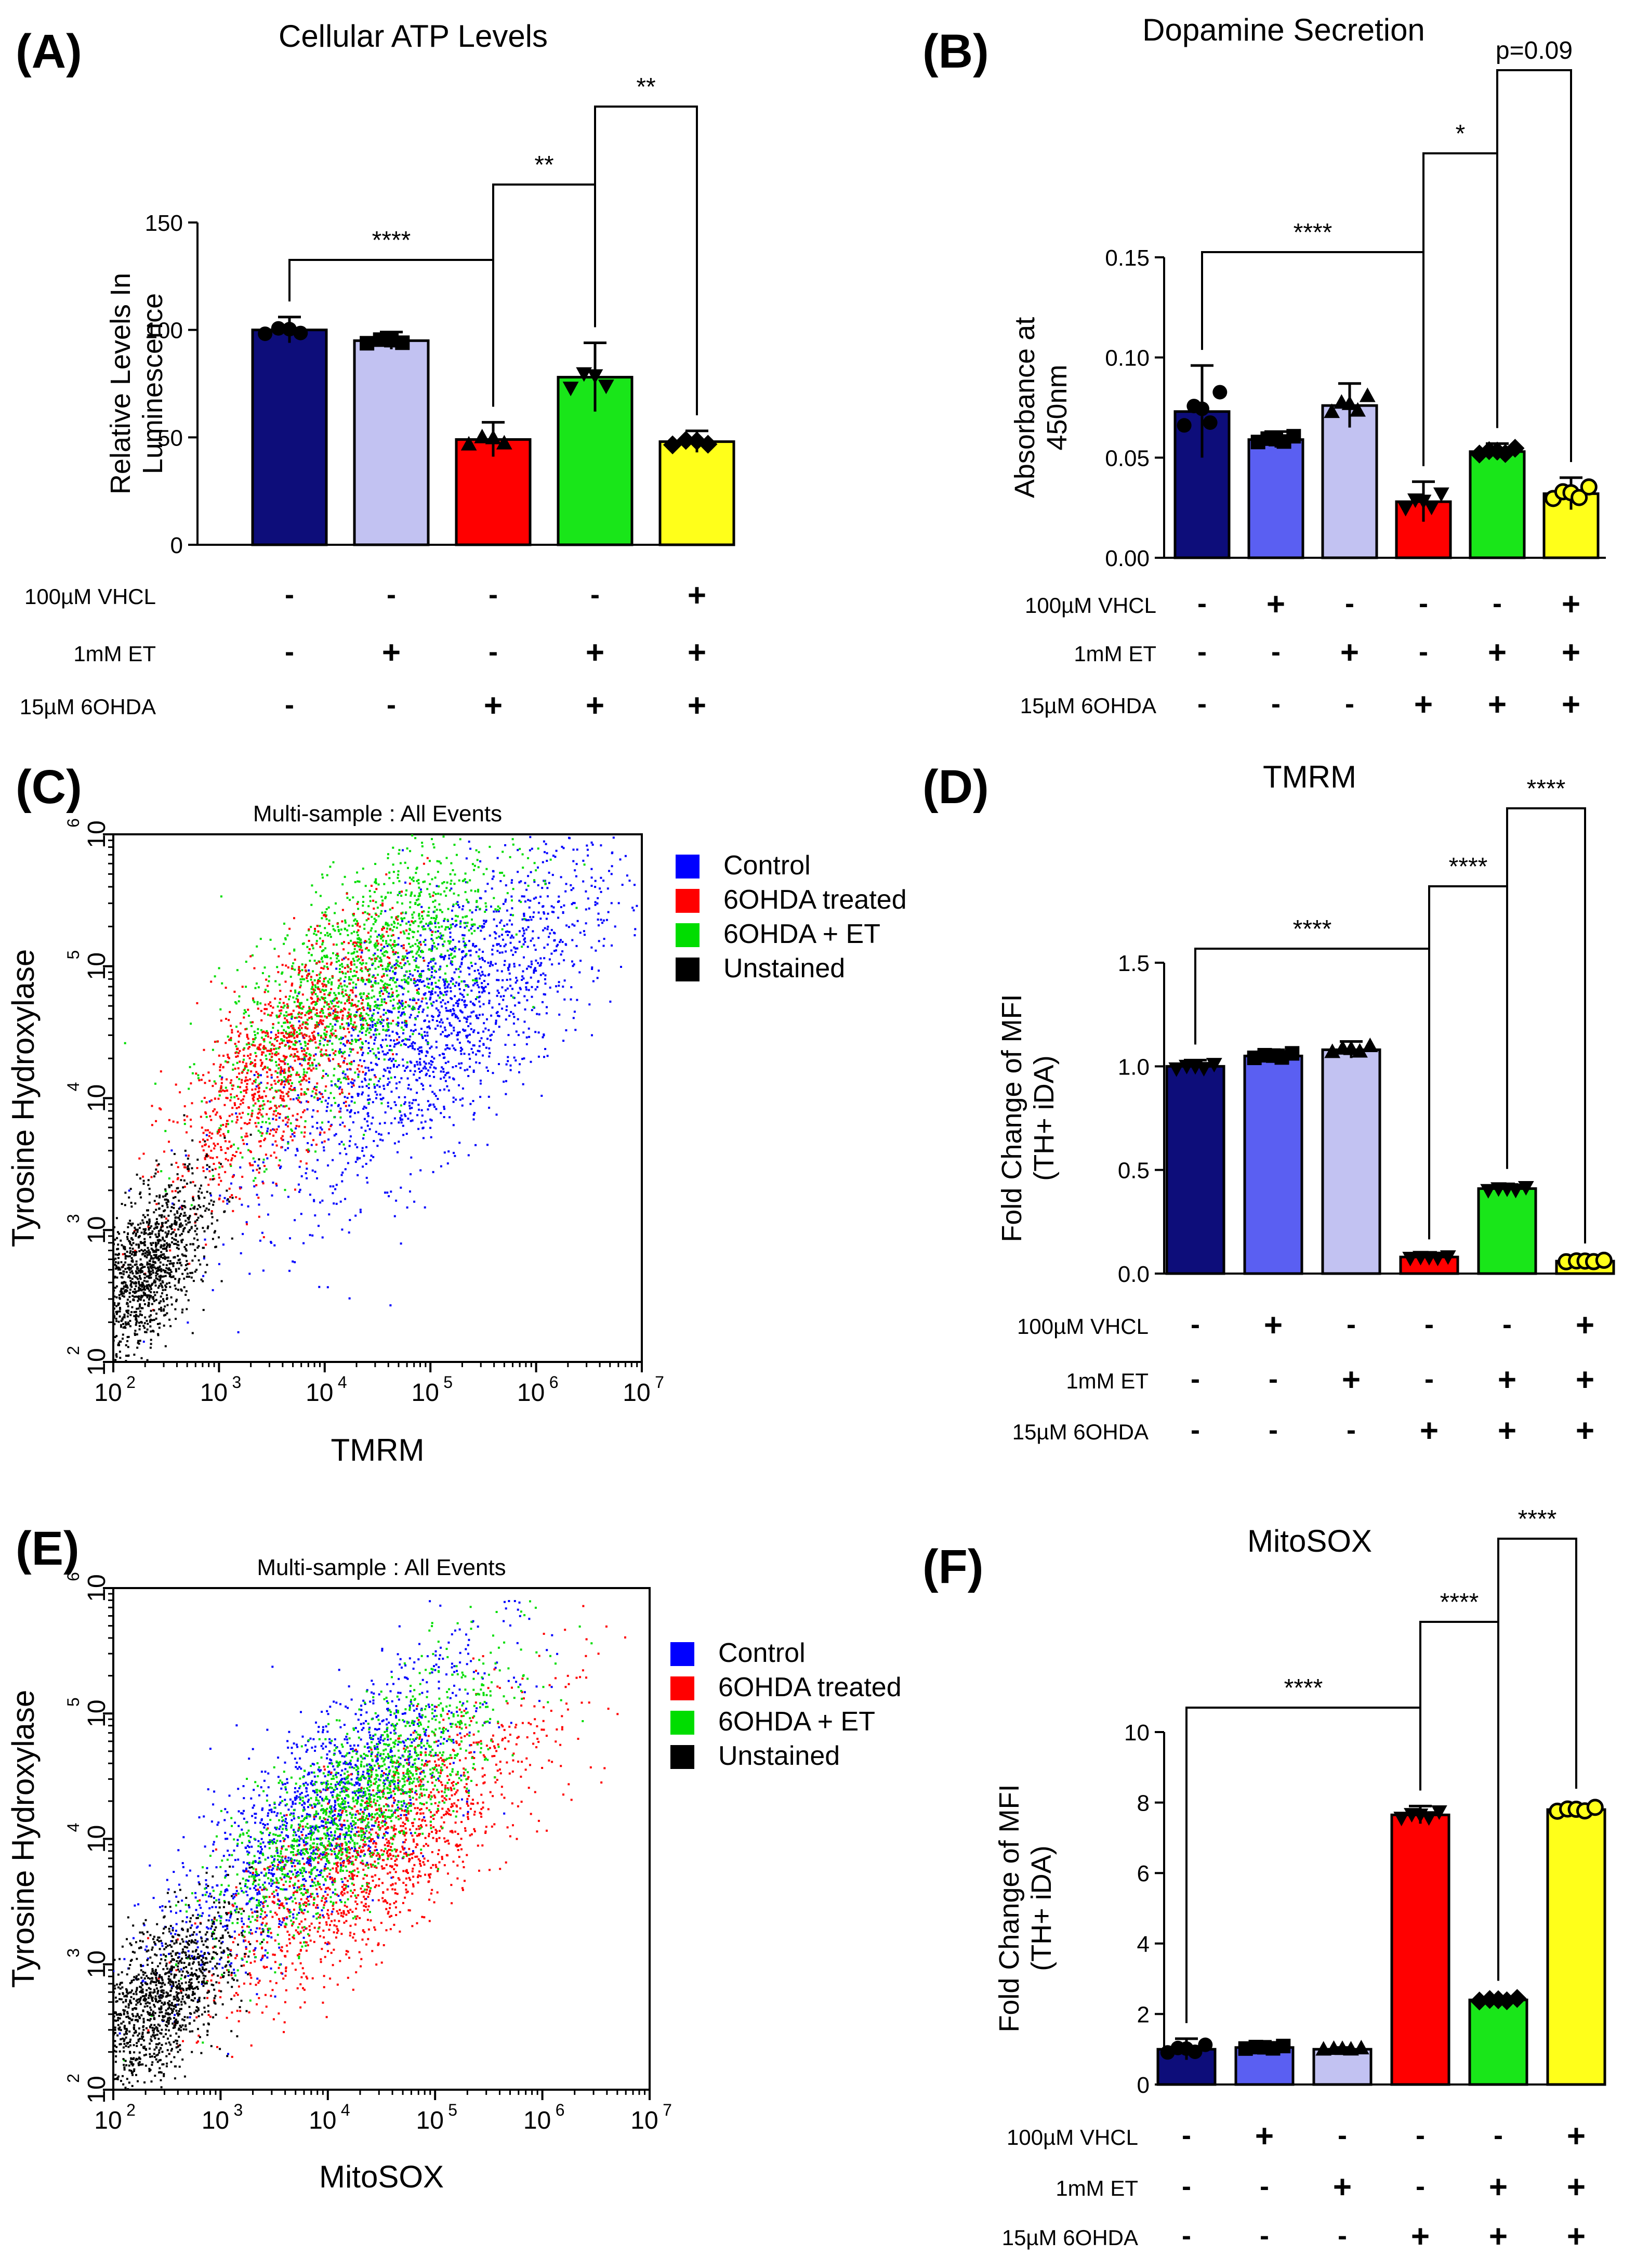  What do you see at coordinates (1461, 134) in the screenshot?
I see `significance-label: *` at bounding box center [1461, 134].